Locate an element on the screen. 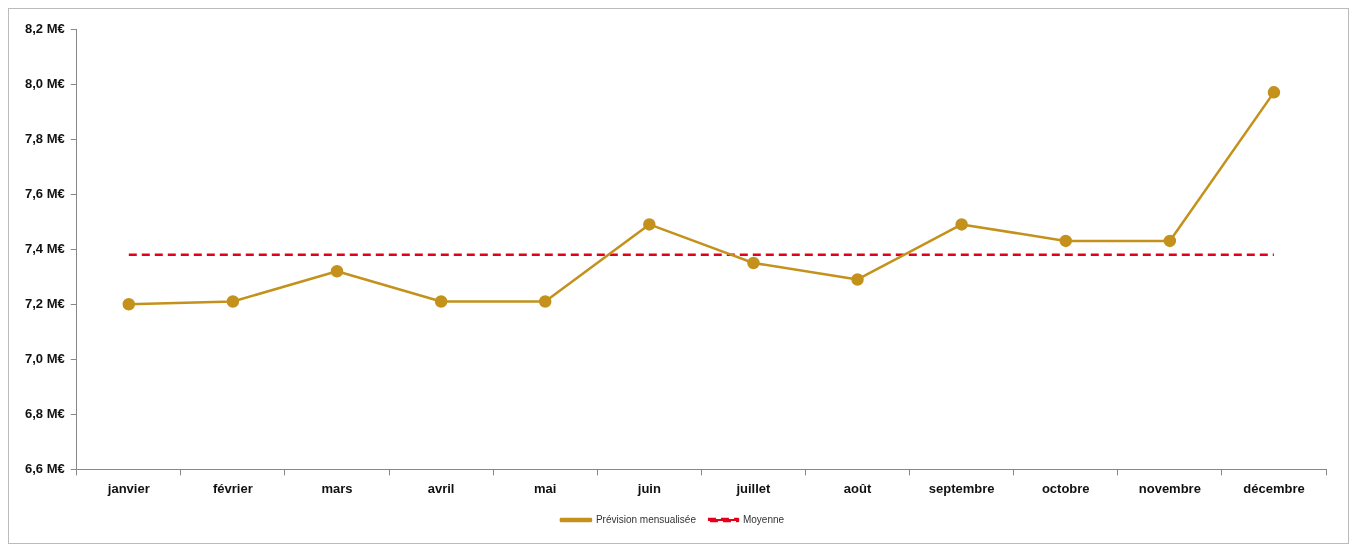  y-tick-label: 7,2 M€ is located at coordinates (44, 303).